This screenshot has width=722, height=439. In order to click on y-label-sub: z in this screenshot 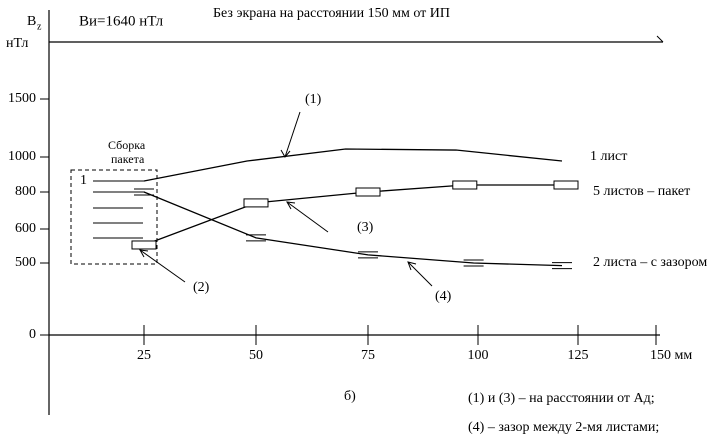, I will do `click(39, 26)`.